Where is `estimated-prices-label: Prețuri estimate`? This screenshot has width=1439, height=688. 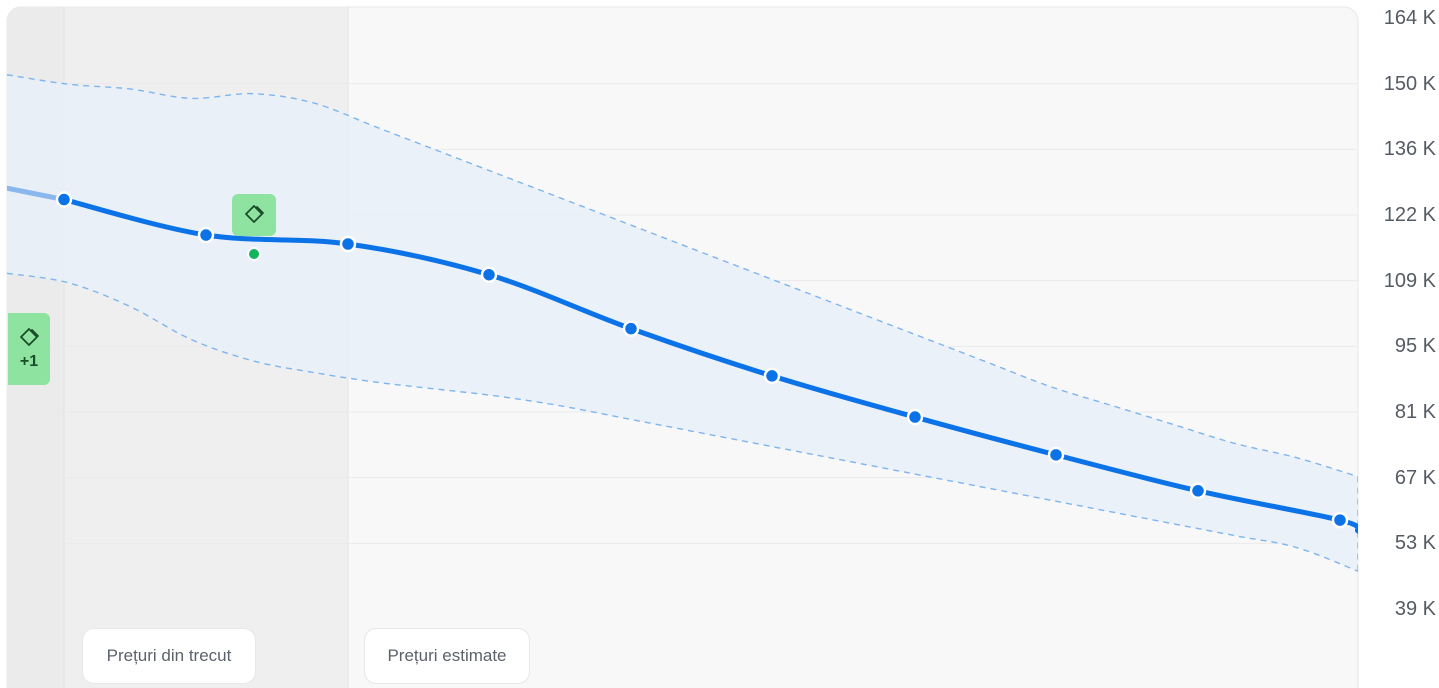
estimated-prices-label: Prețuri estimate is located at coordinates (447, 656).